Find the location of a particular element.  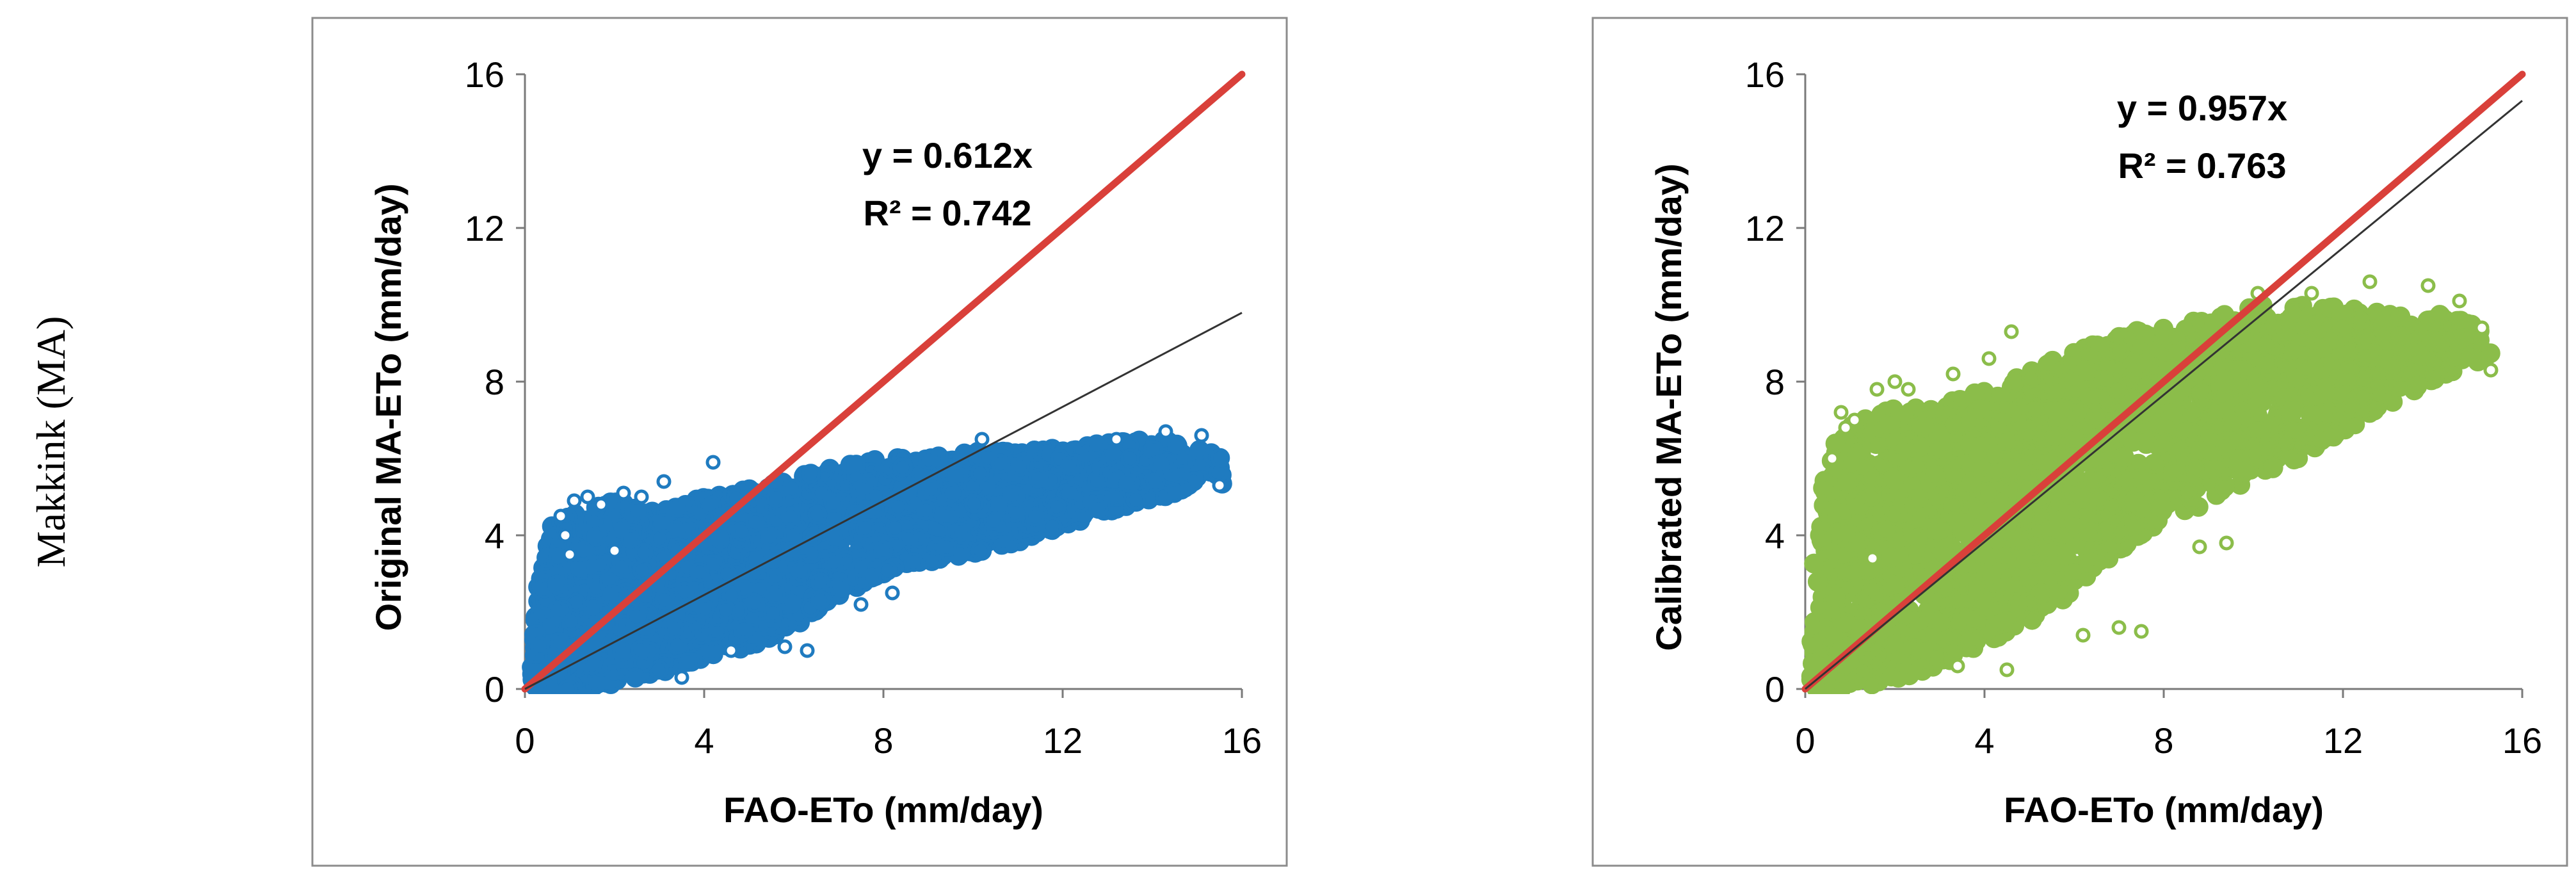

r-squared-label: R² = 0.742 is located at coordinates (947, 213).